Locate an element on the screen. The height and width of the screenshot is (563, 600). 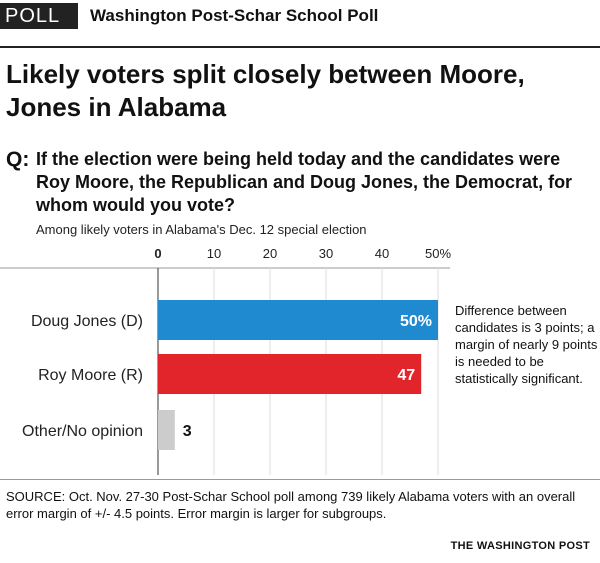
x-tick-label: 0 is located at coordinates (157, 253).